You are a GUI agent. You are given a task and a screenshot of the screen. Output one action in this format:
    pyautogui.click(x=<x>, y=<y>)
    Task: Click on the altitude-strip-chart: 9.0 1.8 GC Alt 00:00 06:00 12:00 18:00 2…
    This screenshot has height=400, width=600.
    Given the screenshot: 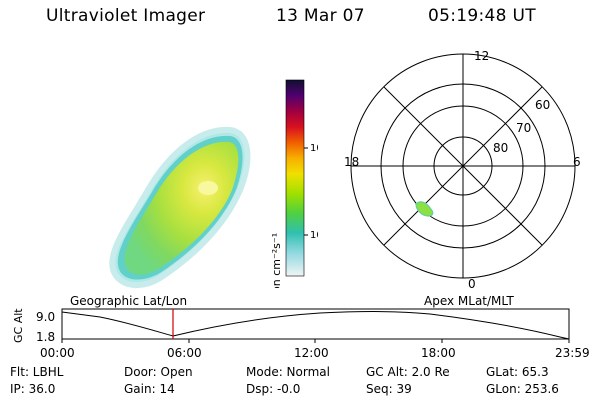 What is the action you would take?
    pyautogui.click(x=301, y=334)
    